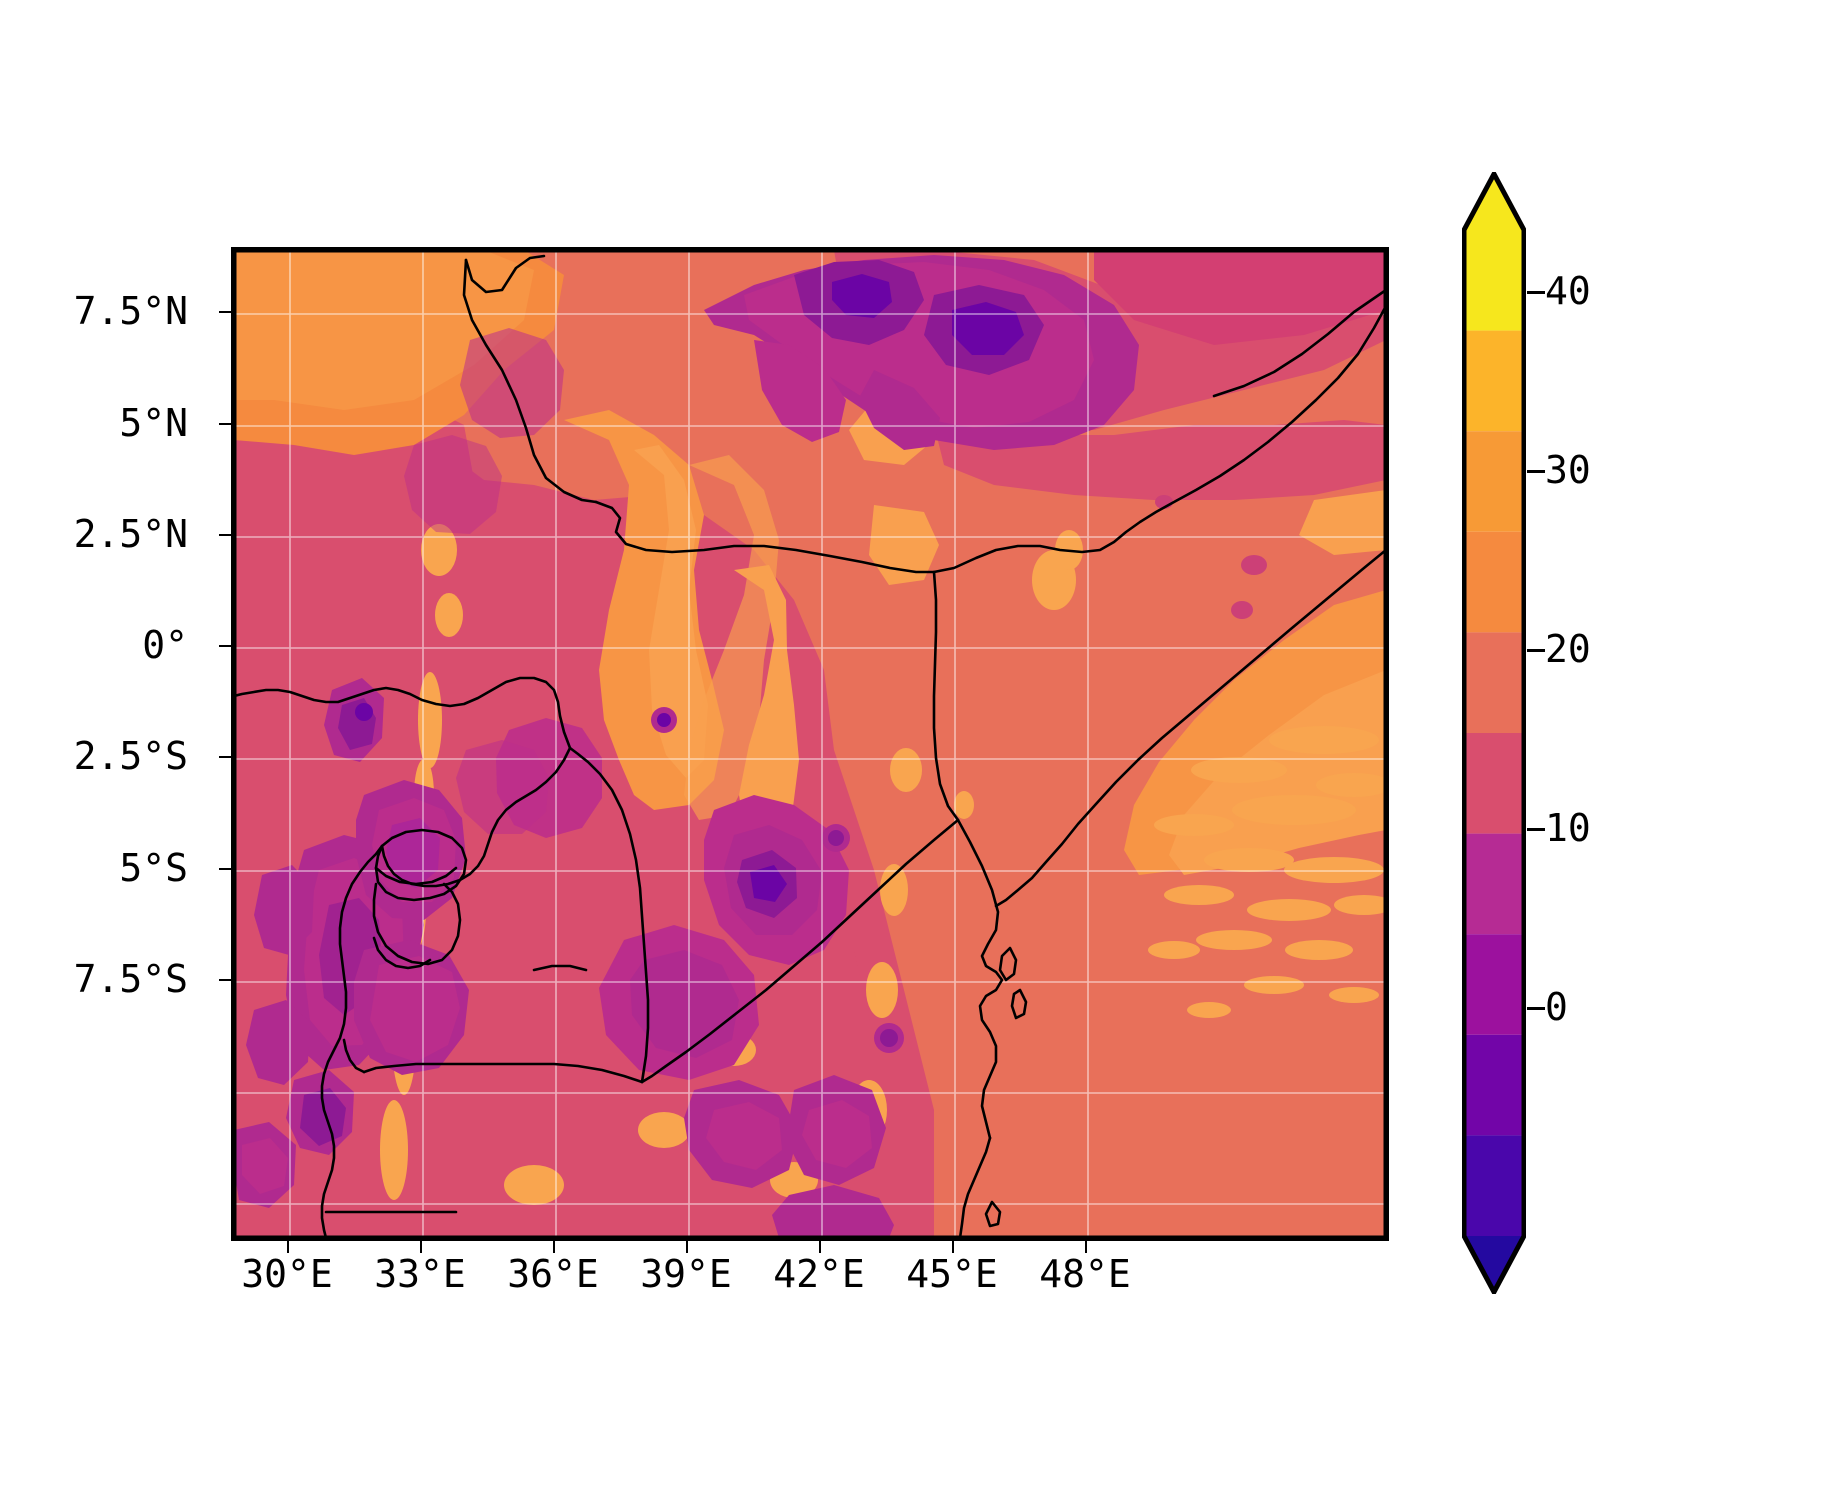 The height and width of the screenshot is (1500, 1833). What do you see at coordinates (1568, 828) in the screenshot?
I see `colorbar-tick-label: 10` at bounding box center [1568, 828].